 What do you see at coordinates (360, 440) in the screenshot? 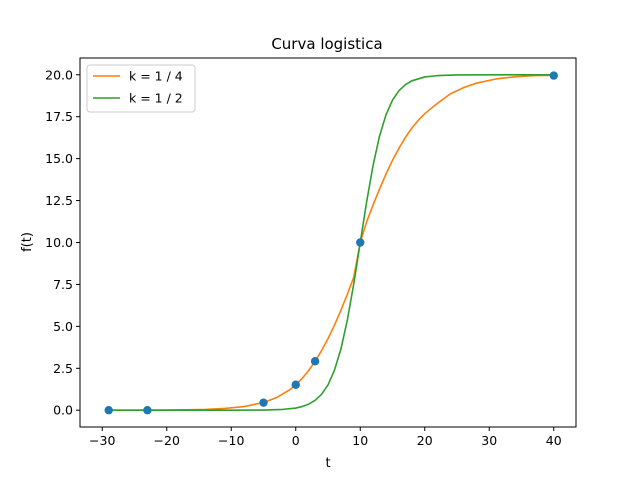
I see `x-tick-label: 10` at bounding box center [360, 440].